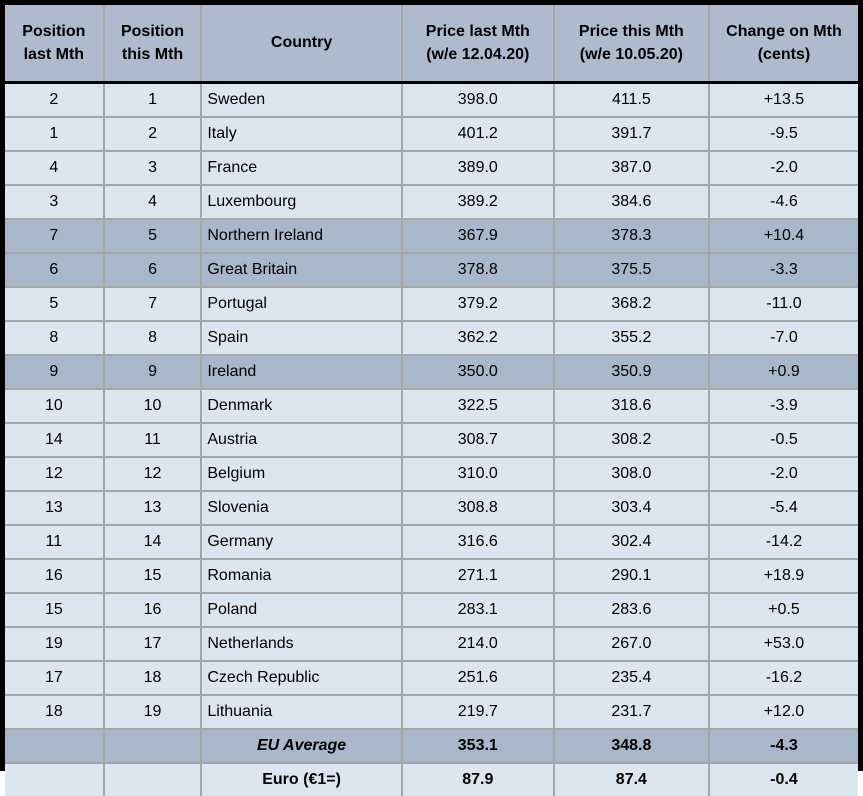  I want to click on price-last-cell: 219.7, so click(478, 712).